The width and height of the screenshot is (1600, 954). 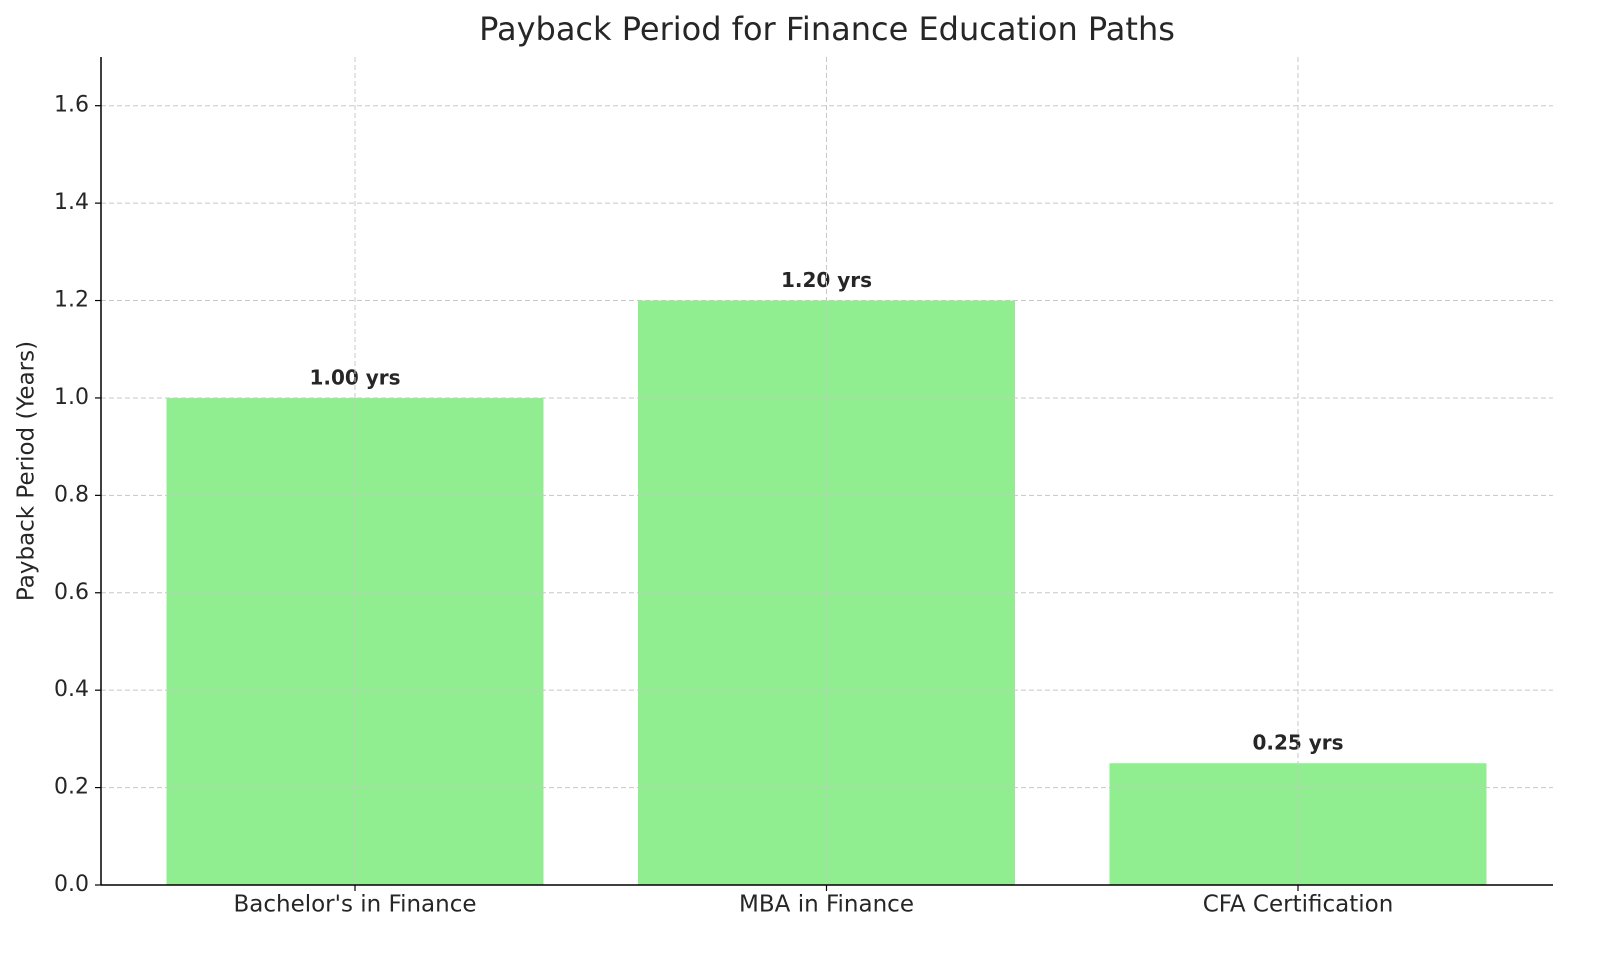 I want to click on y-axis-label: Payback Period (Years), so click(x=27, y=471).